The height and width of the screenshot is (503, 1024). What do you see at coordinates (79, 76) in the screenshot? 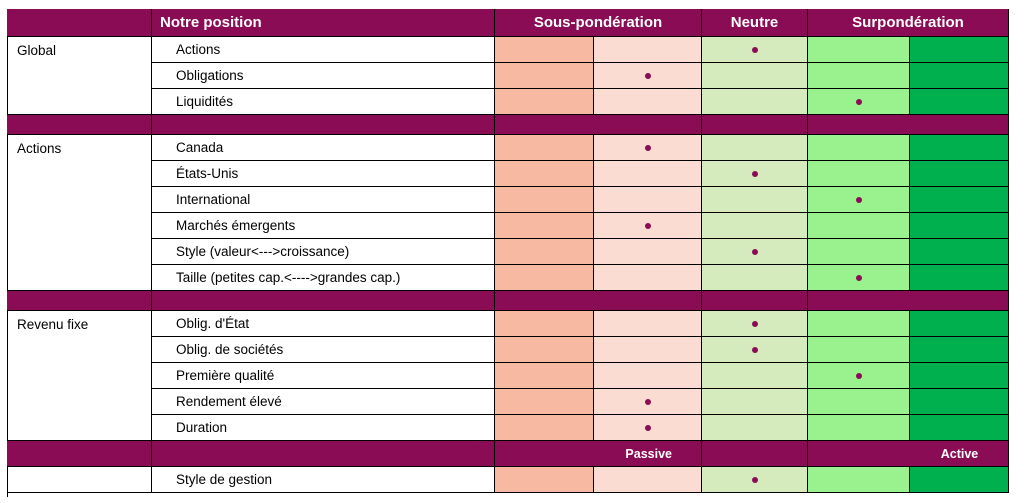
I see `category-label: Global` at bounding box center [79, 76].